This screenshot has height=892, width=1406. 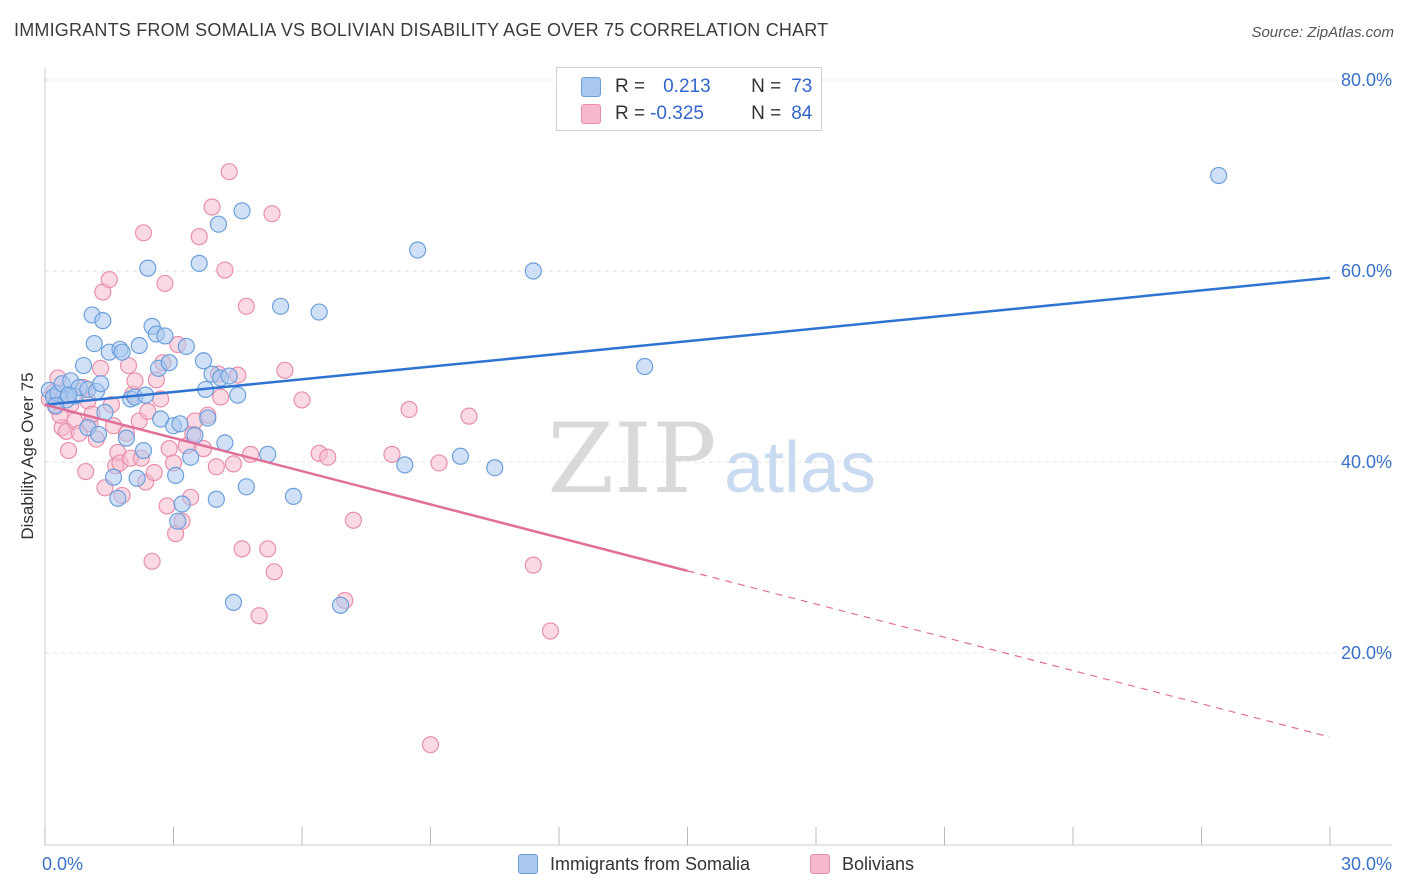 I want to click on bottom-legend-swatch-bolivians, so click(x=820, y=864).